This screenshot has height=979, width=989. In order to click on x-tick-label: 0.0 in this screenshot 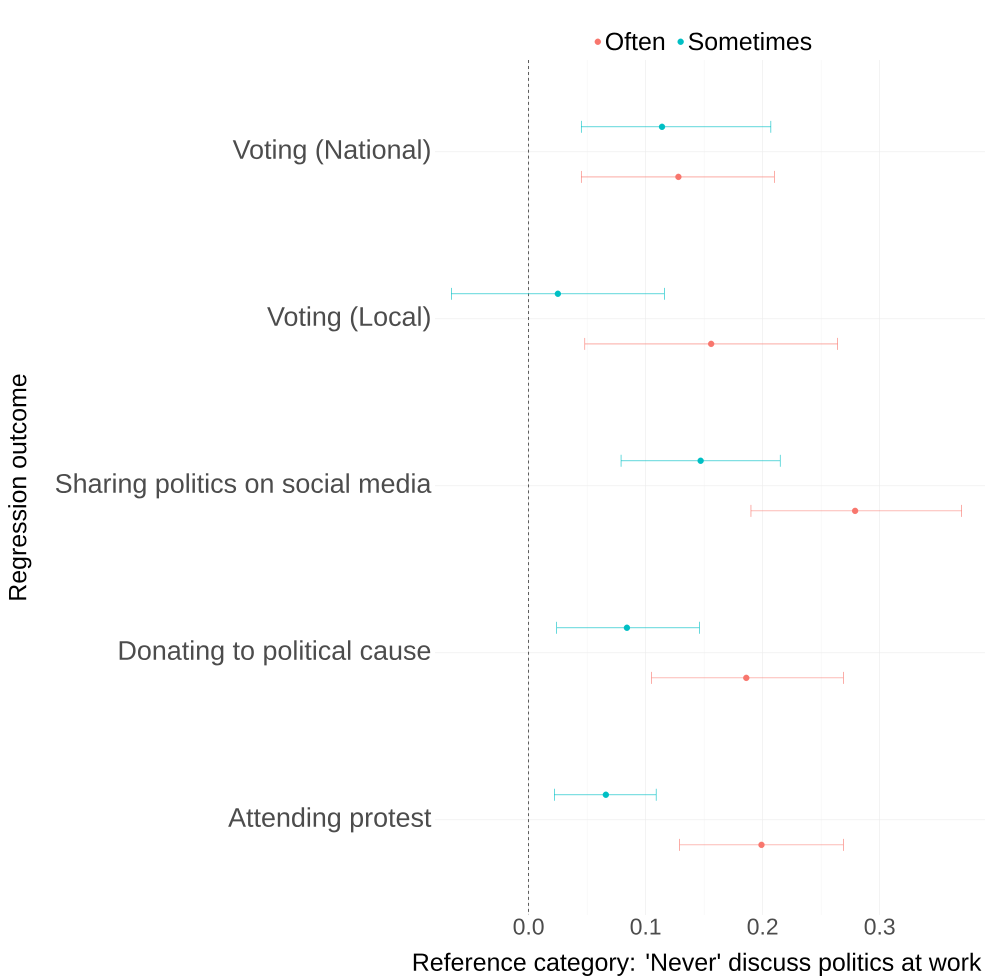, I will do `click(529, 926)`.